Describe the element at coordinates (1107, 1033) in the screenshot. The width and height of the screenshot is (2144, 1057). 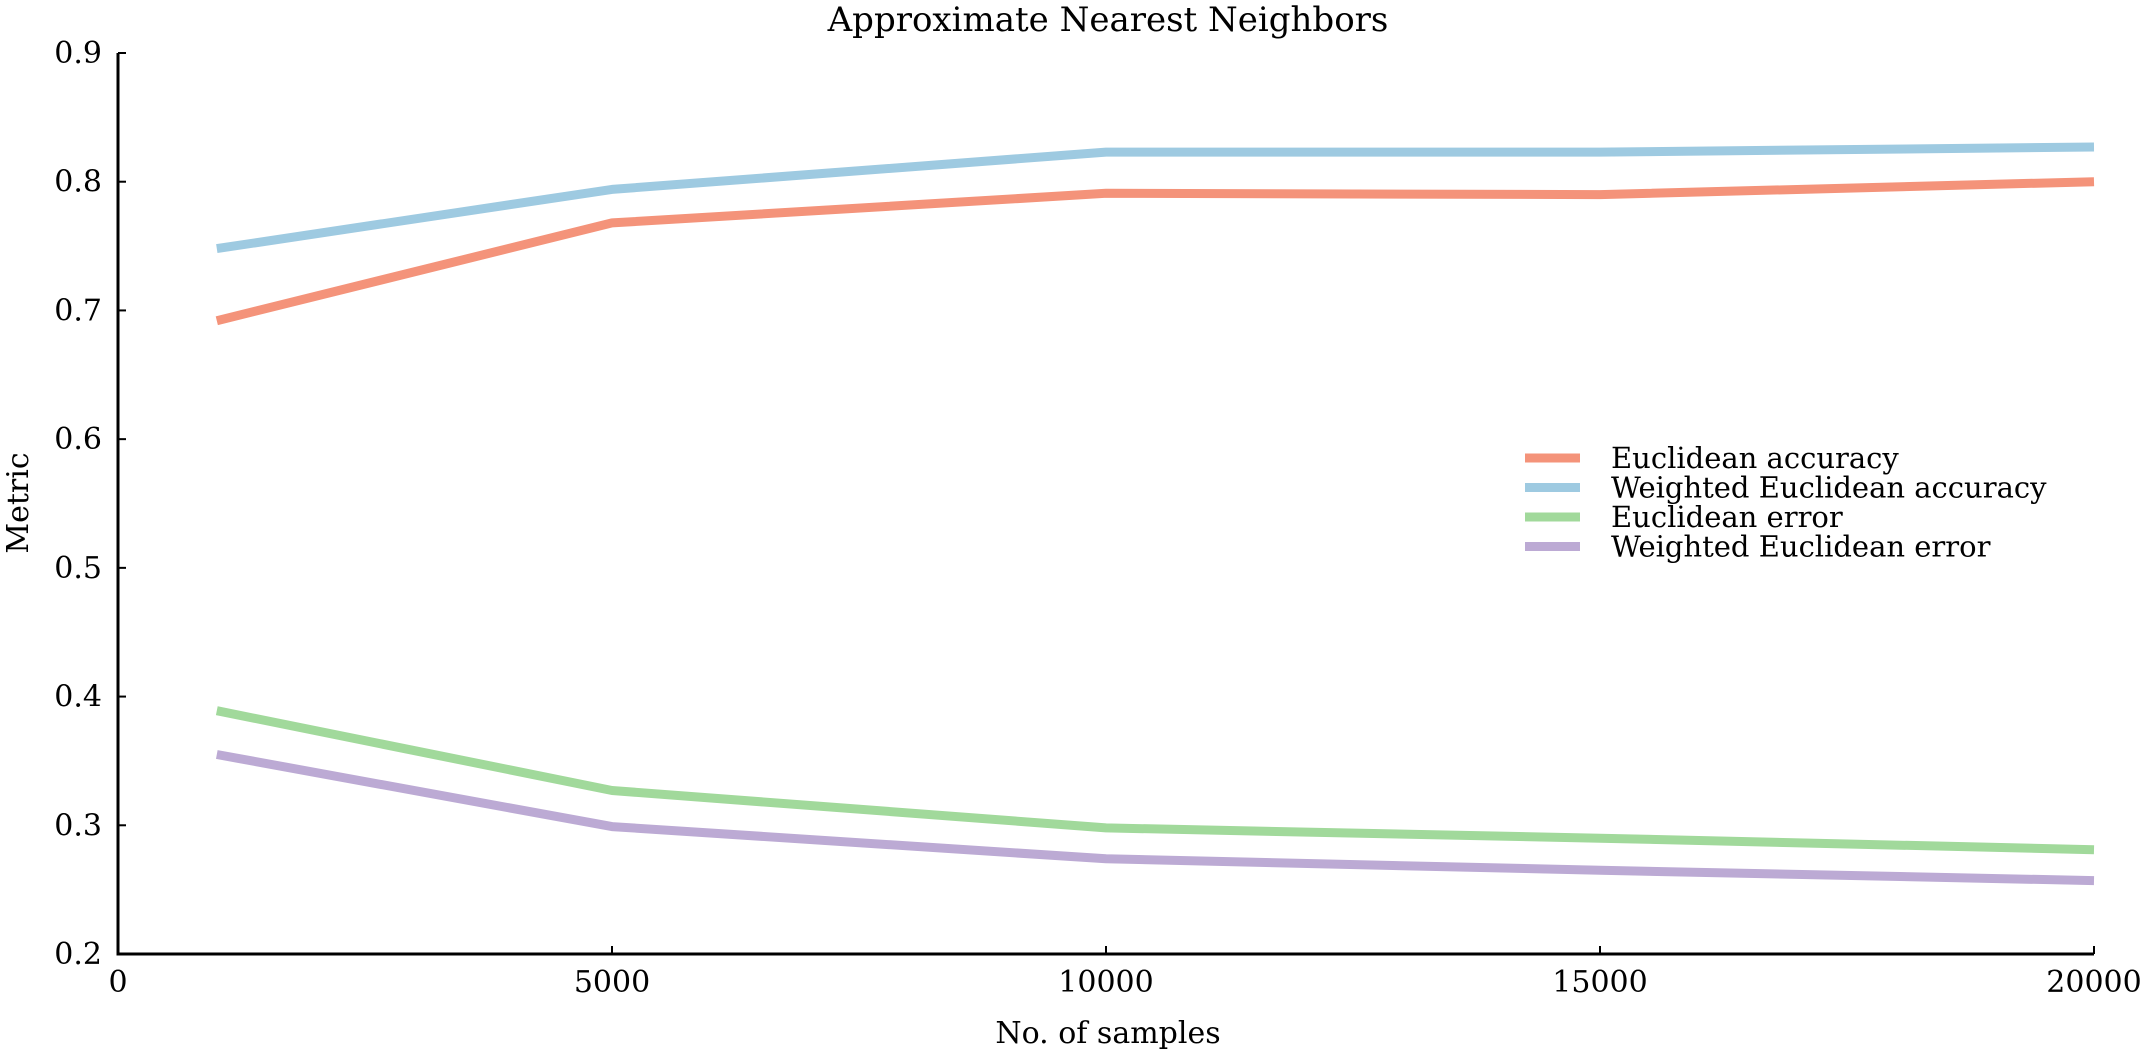
I see `x-axis-label: No. of samples` at that location.